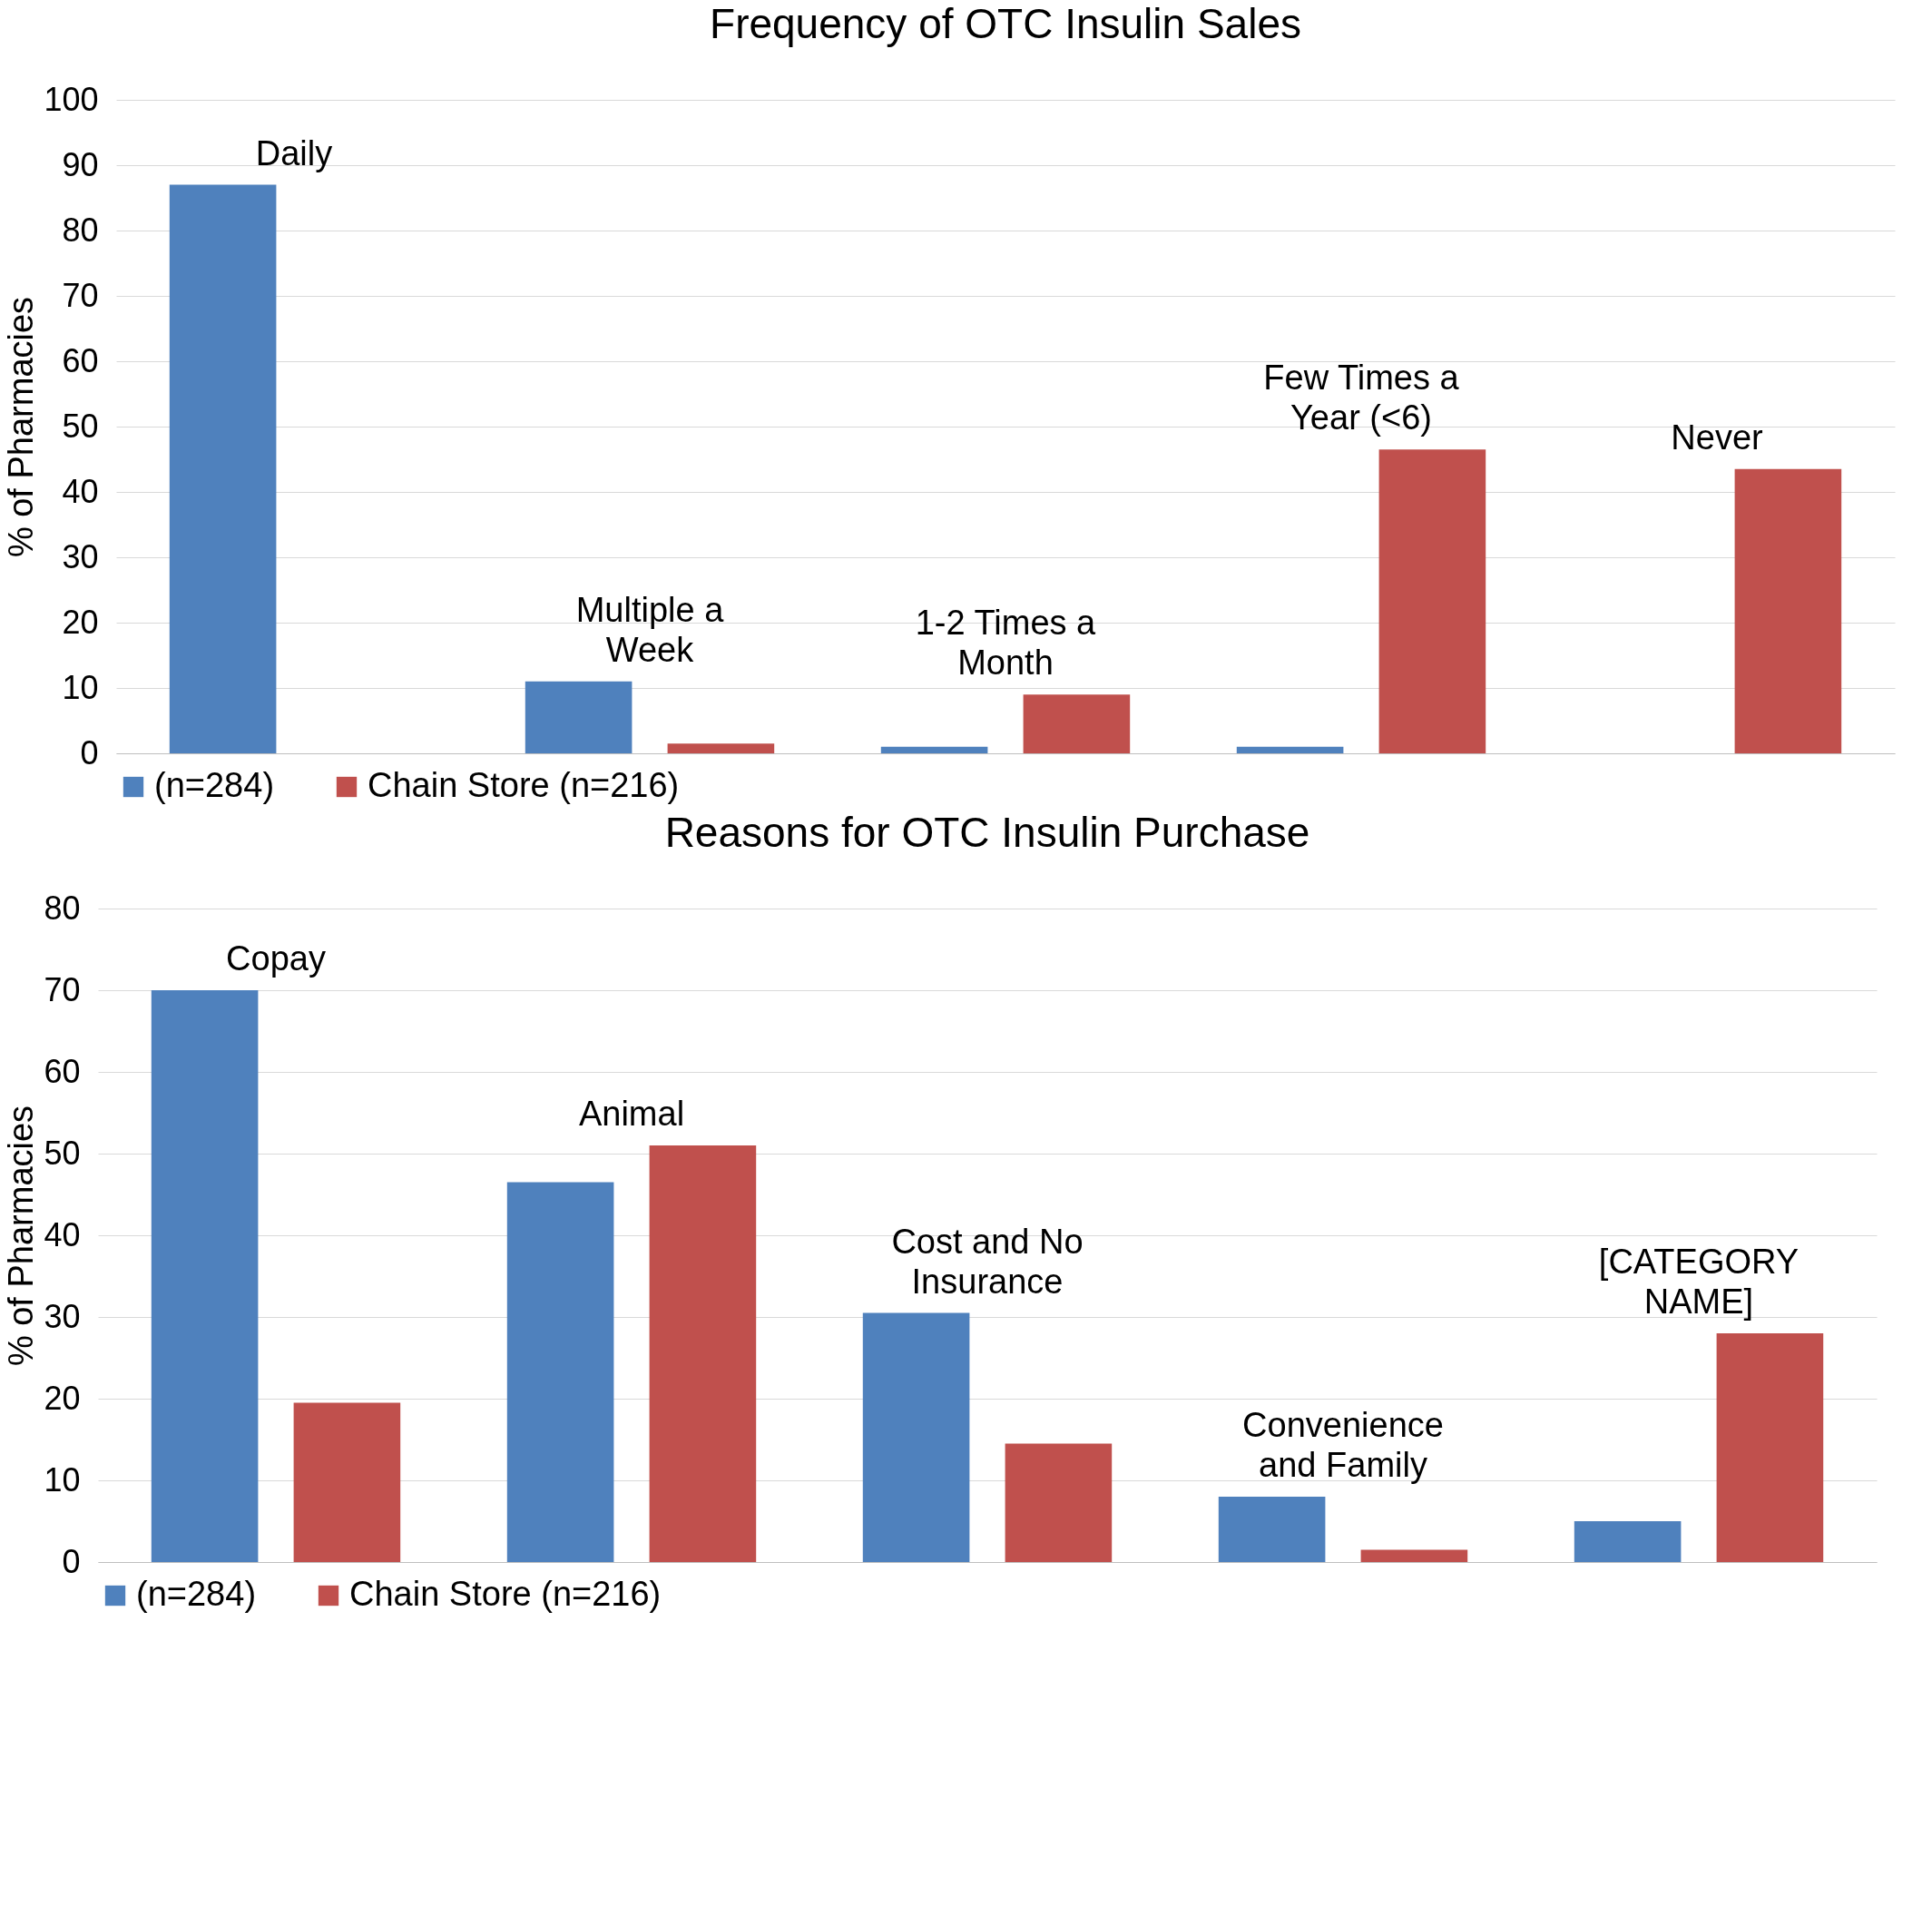  Describe the element at coordinates (294, 152) in the screenshot. I see `x-tick-label: Daily` at that location.